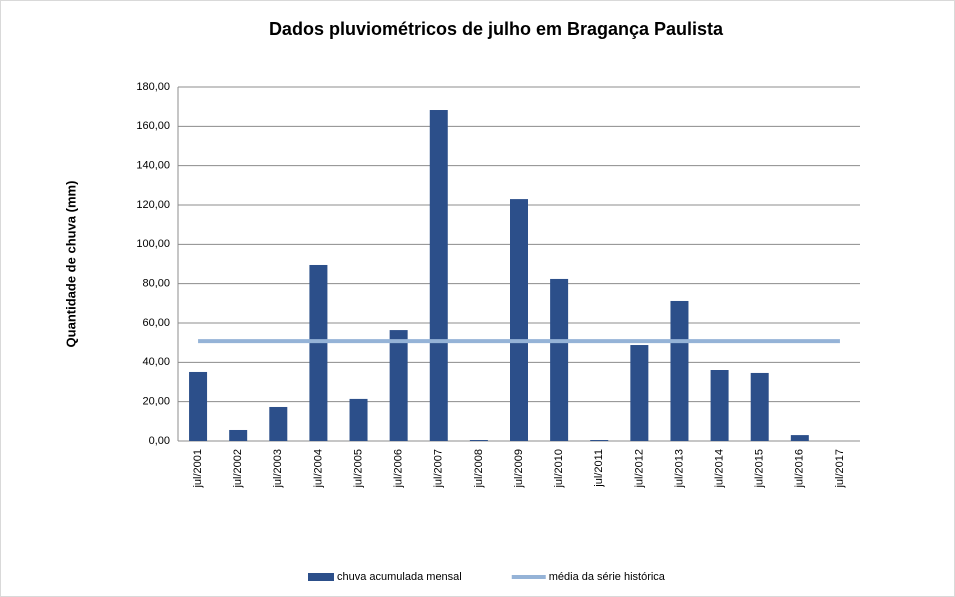 The width and height of the screenshot is (955, 597). Describe the element at coordinates (156, 402) in the screenshot. I see `y-tick-label: 20,00` at that location.